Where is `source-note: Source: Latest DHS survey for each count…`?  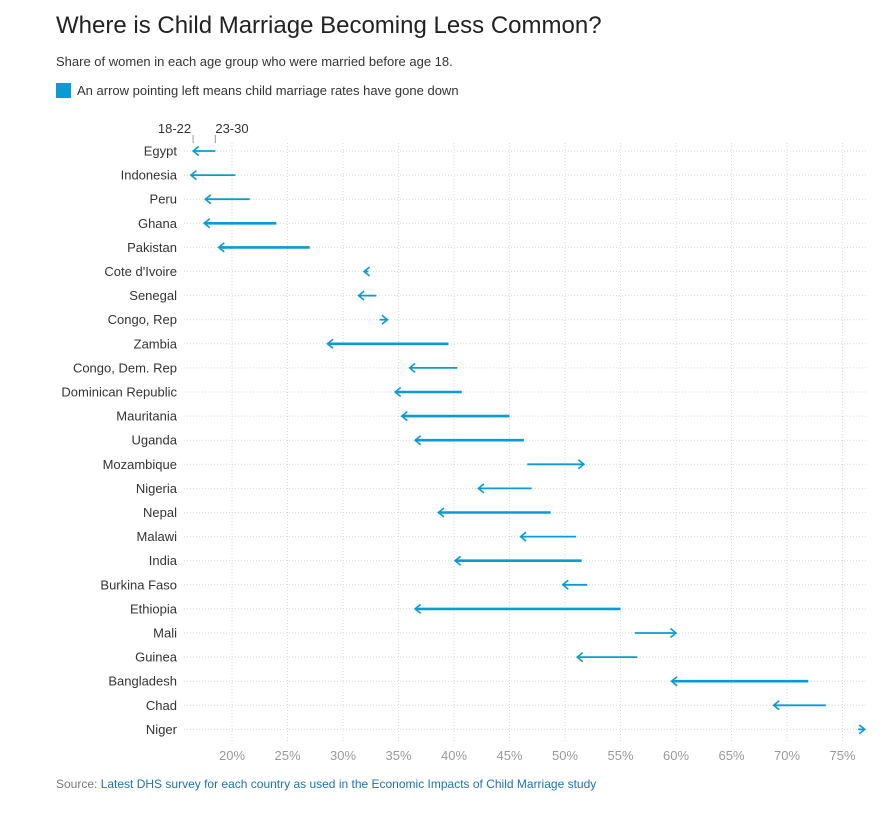
source-note: Source: Latest DHS survey for each count… is located at coordinates (326, 784).